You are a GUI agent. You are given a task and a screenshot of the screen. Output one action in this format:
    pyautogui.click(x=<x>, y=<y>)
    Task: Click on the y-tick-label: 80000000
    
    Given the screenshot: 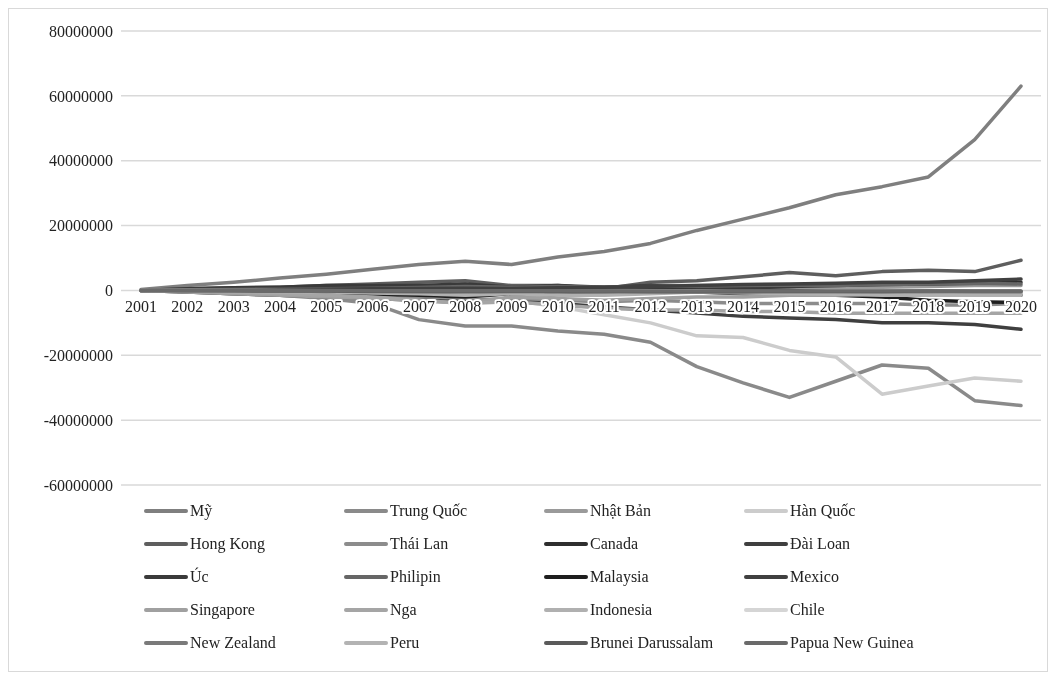 What is the action you would take?
    pyautogui.click(x=81, y=31)
    